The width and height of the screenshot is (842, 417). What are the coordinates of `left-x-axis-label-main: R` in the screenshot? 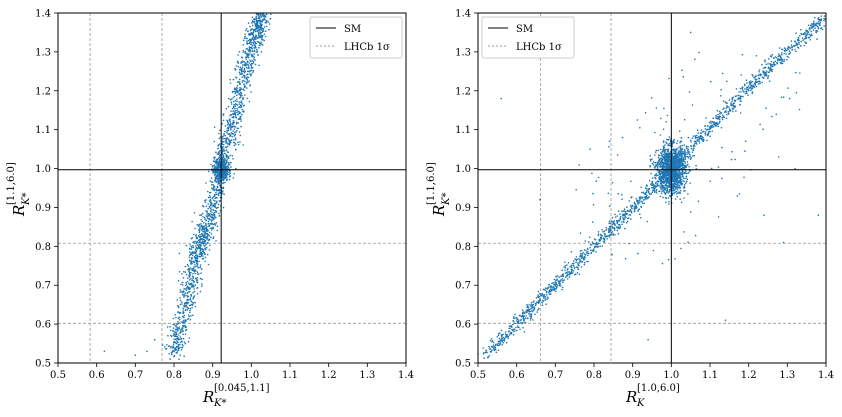 It's located at (208, 397).